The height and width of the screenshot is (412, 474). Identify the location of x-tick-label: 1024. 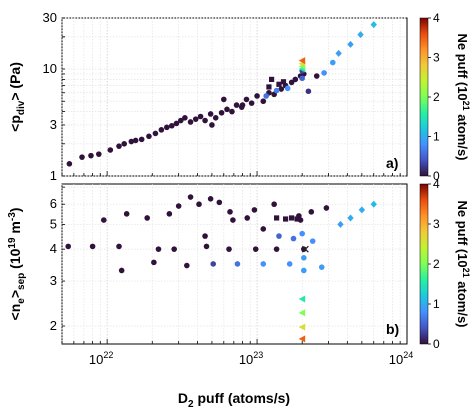
(401, 358).